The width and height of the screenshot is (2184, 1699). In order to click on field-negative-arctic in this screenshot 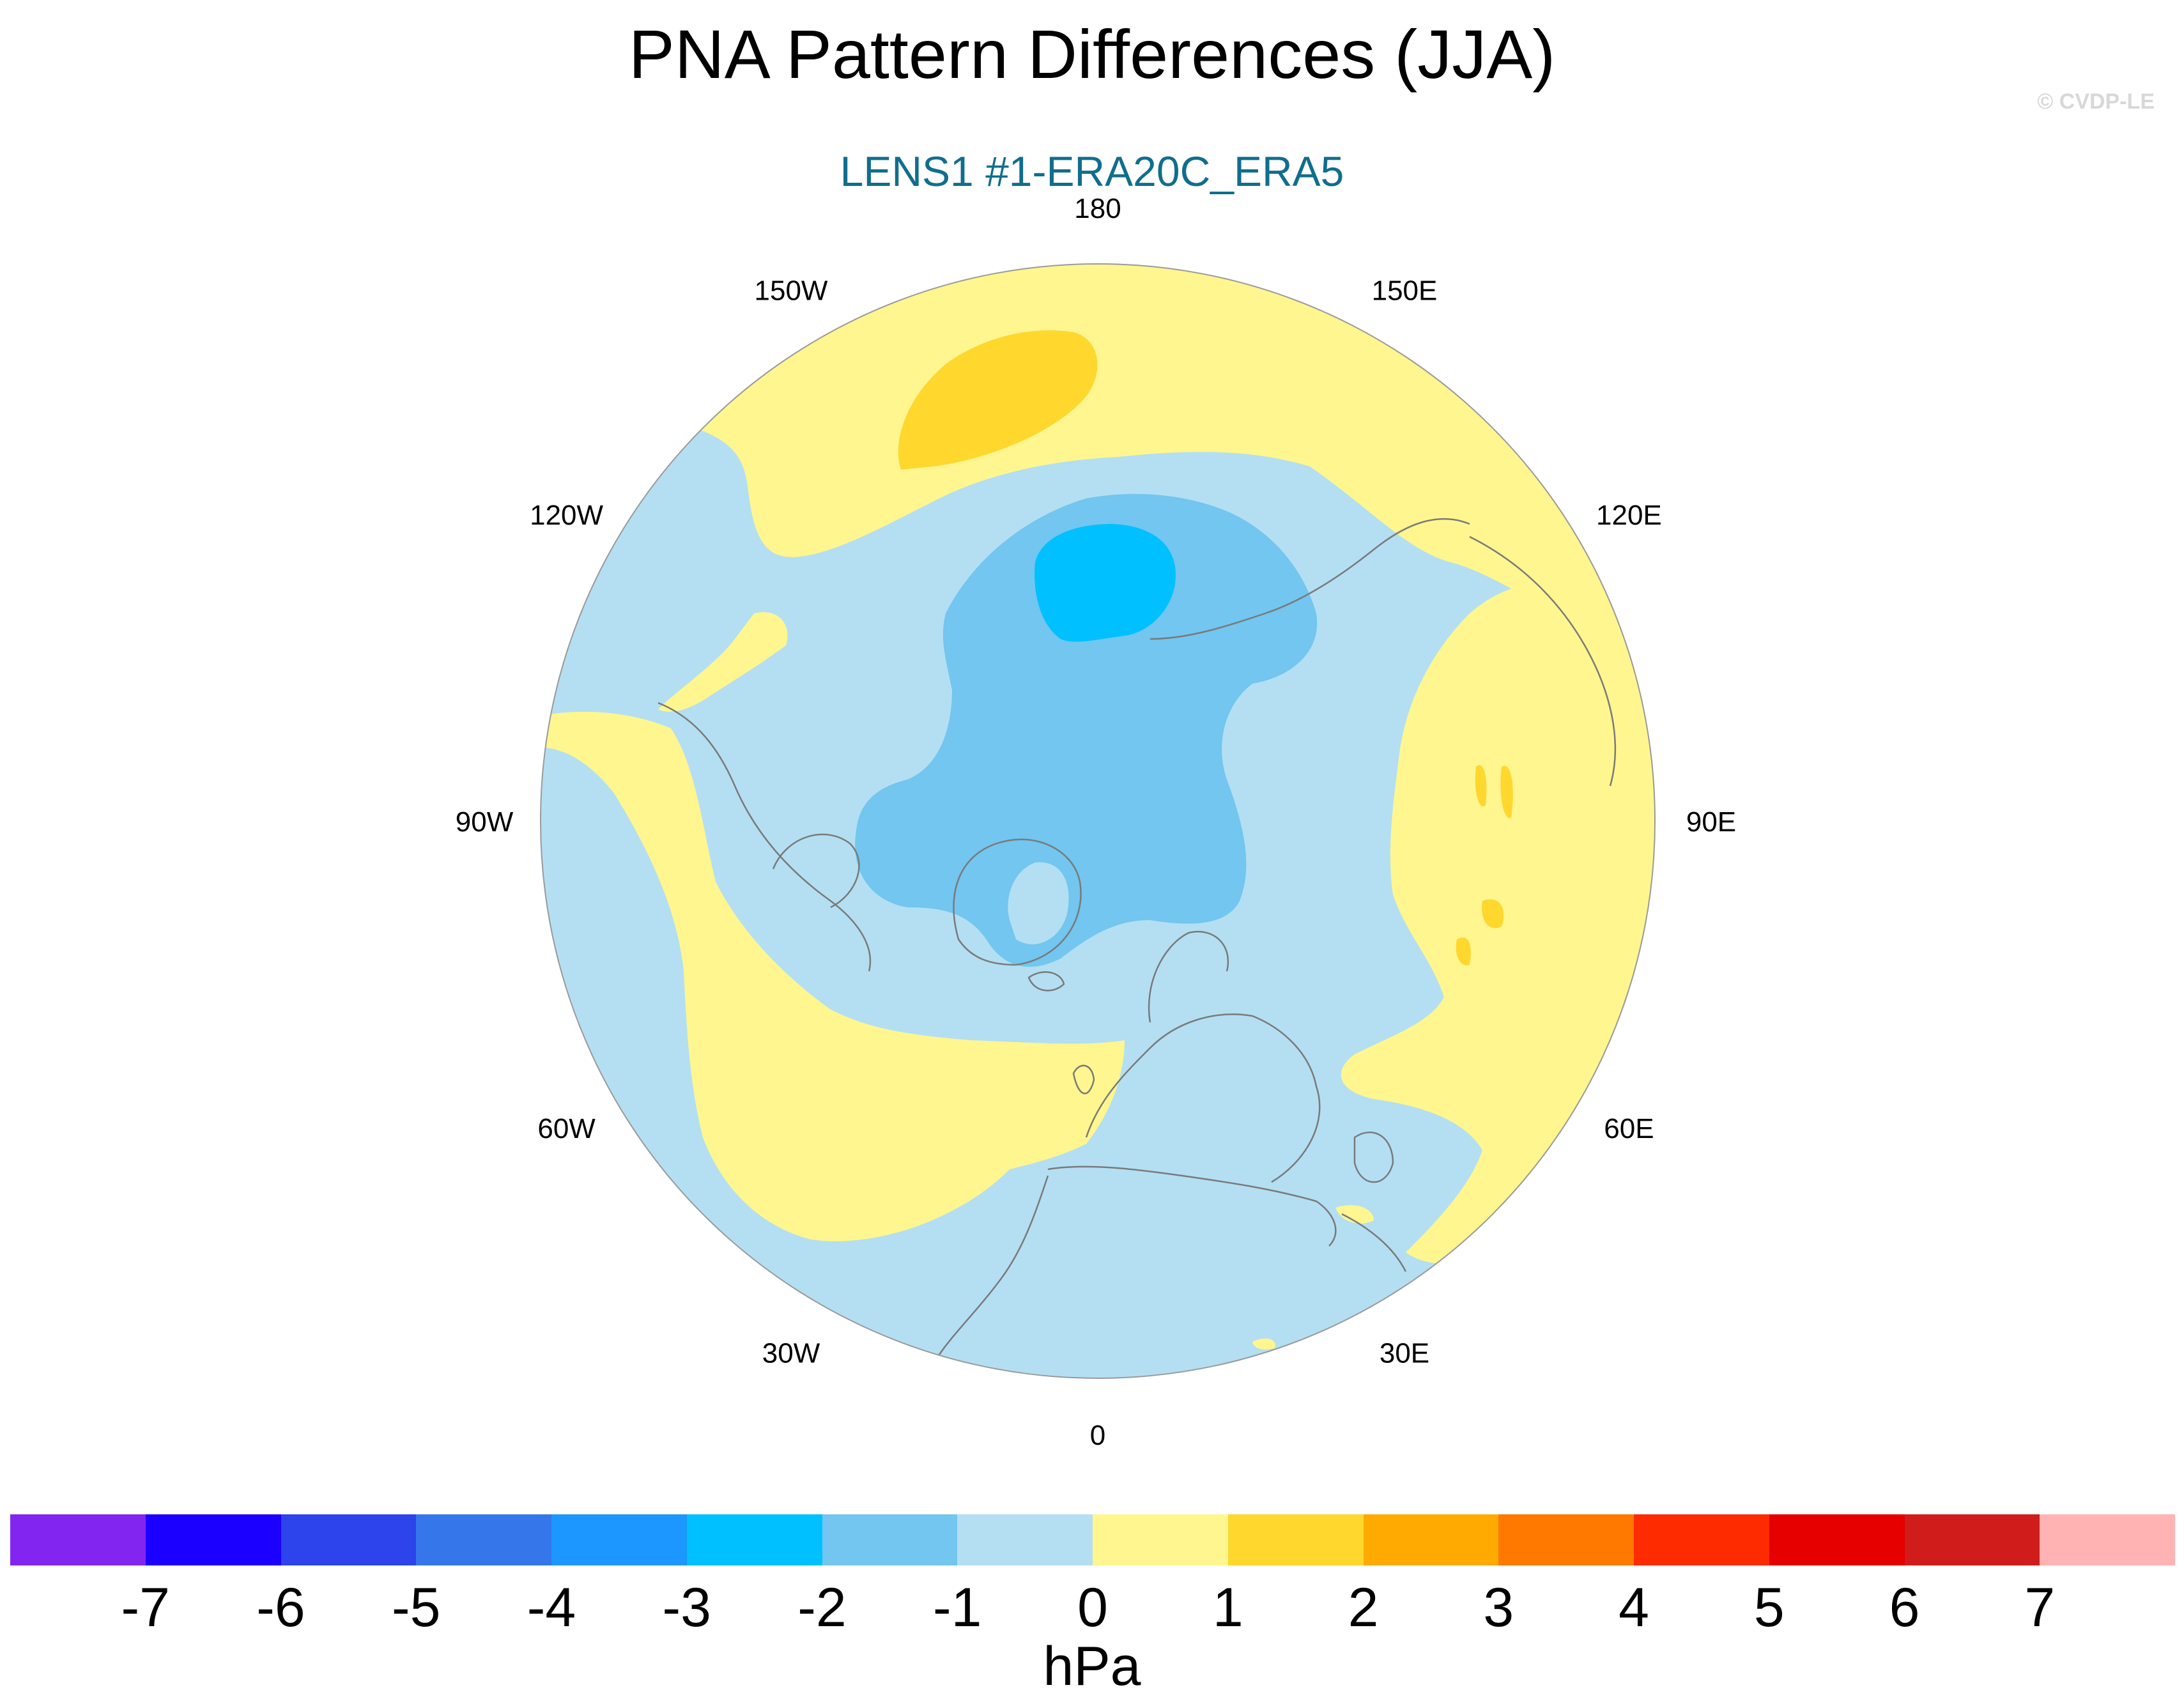, I will do `click(1086, 730)`.